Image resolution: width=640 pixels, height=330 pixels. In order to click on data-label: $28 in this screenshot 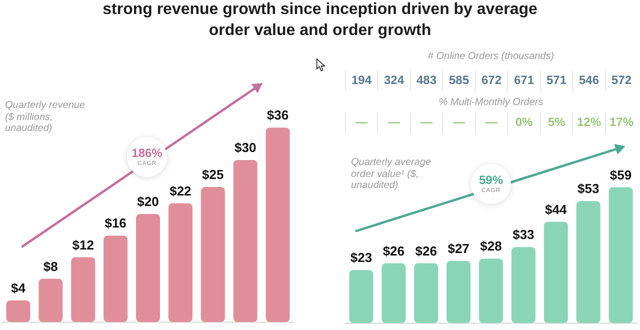, I will do `click(491, 246)`.